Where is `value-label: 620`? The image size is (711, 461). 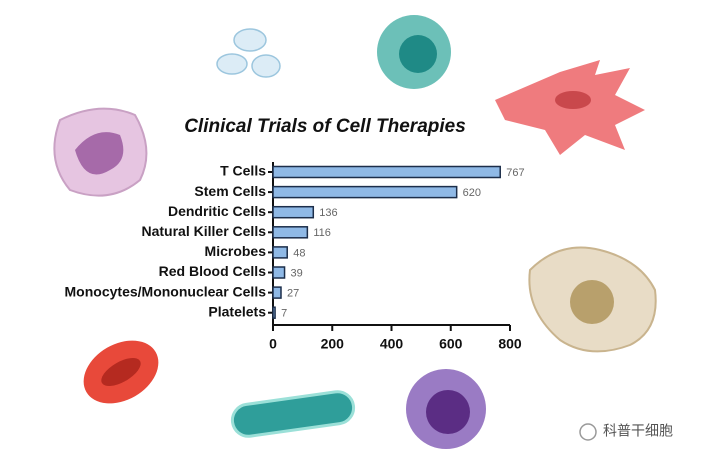
value-label: 620 is located at coordinates (472, 193).